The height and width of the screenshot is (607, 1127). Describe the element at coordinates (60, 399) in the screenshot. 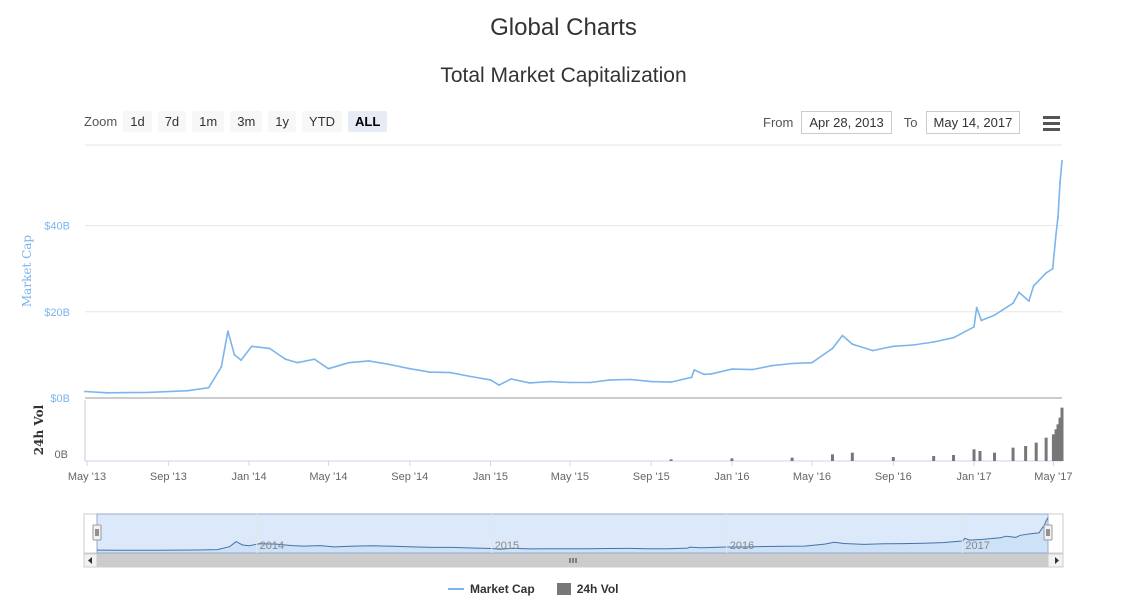

I see `y-tick-label: $0B` at that location.